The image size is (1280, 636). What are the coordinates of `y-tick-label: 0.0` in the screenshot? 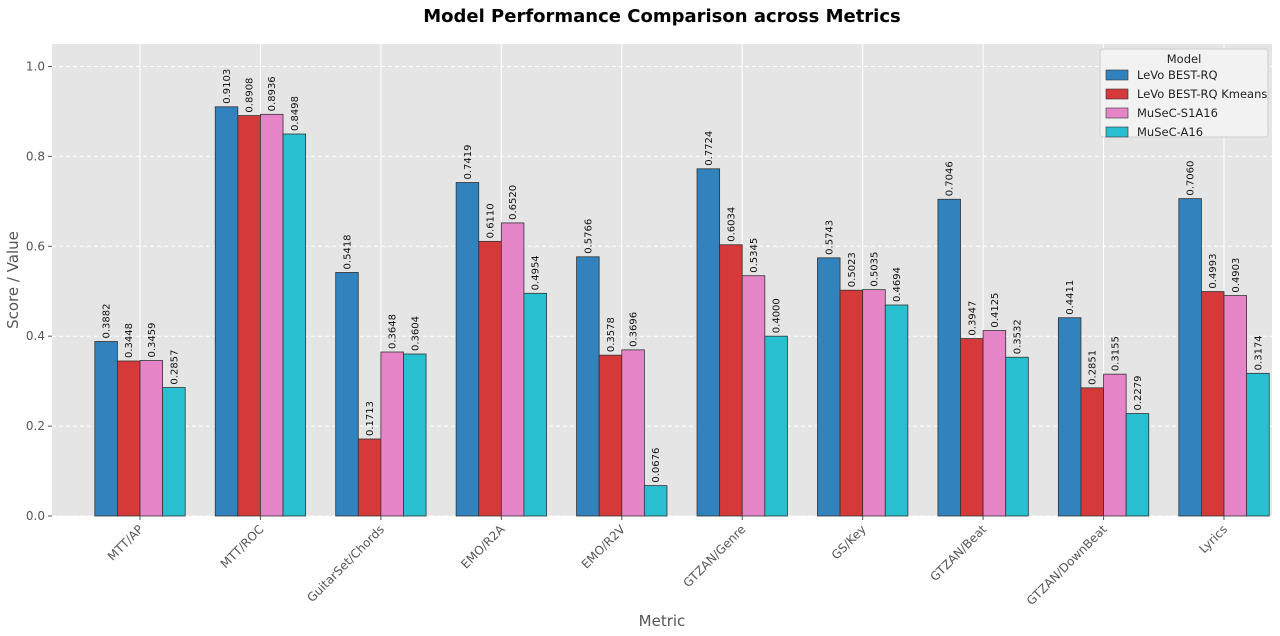 It's located at (35, 516).